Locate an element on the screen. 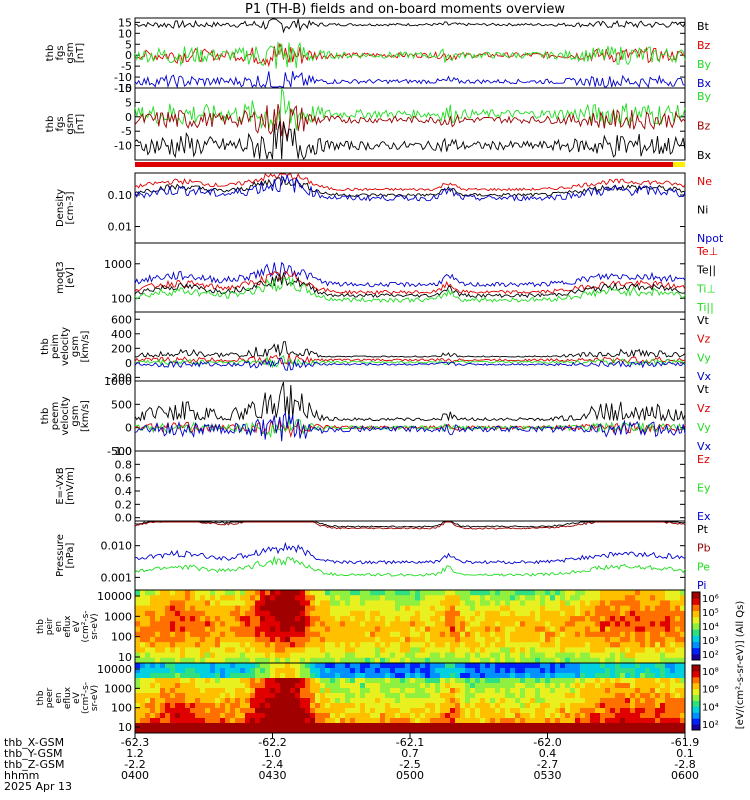  position-value: -61.9 is located at coordinates (685, 742).